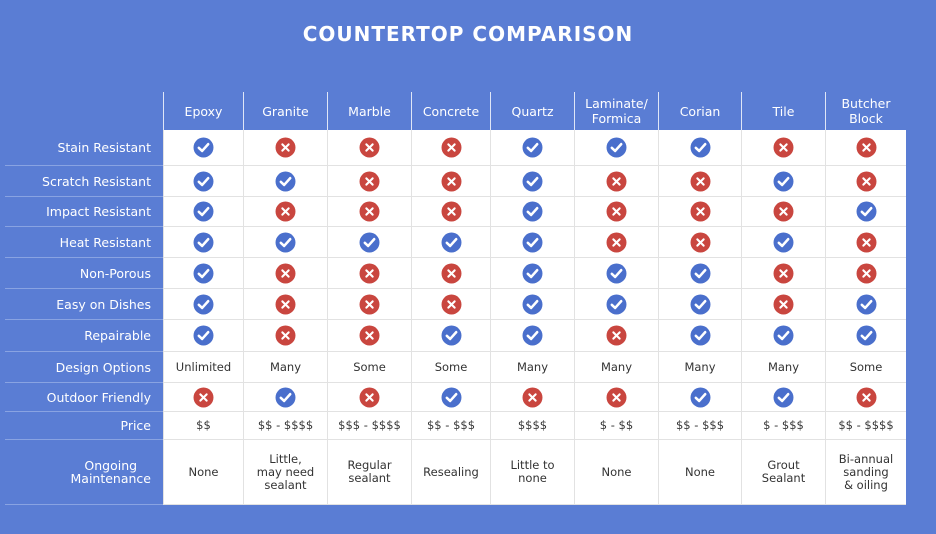  Describe the element at coordinates (450, 111) in the screenshot. I see `column-header: Concrete` at that location.